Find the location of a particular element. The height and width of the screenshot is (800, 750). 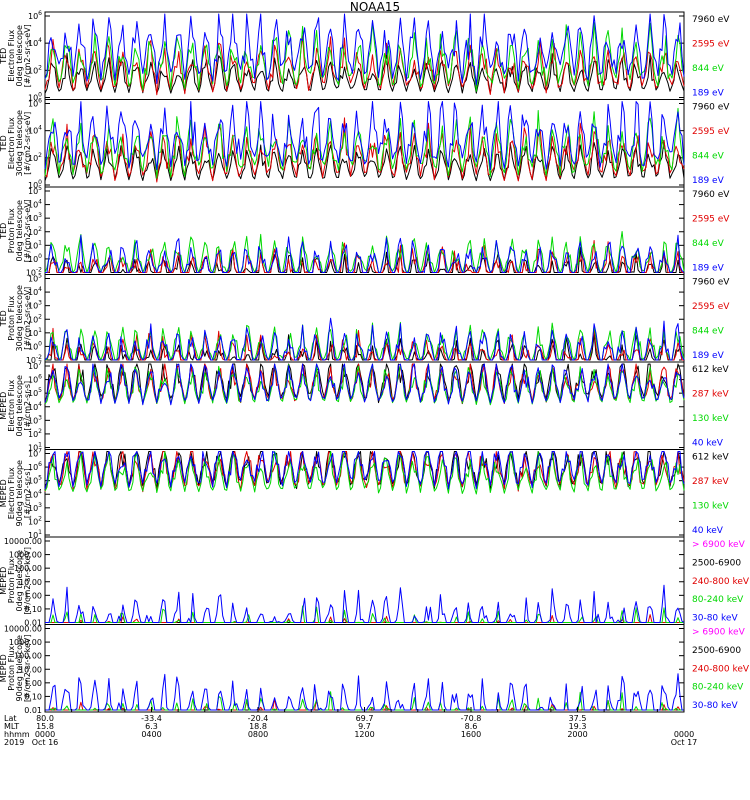

legend-entry-3-3: 189 eV is located at coordinates (708, 356).